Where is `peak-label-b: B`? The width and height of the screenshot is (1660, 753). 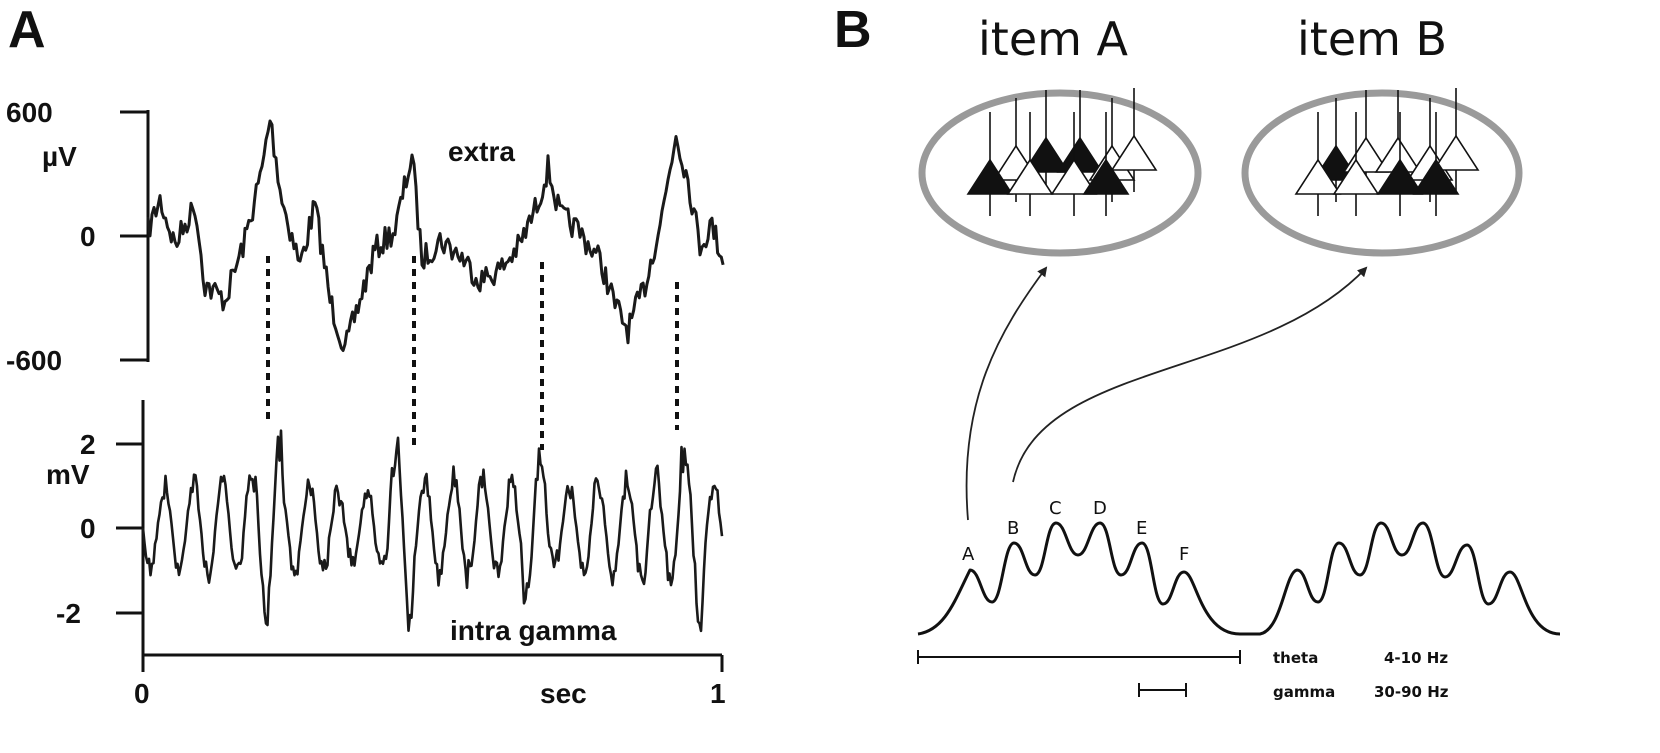
peak-label-b: B is located at coordinates (1013, 528).